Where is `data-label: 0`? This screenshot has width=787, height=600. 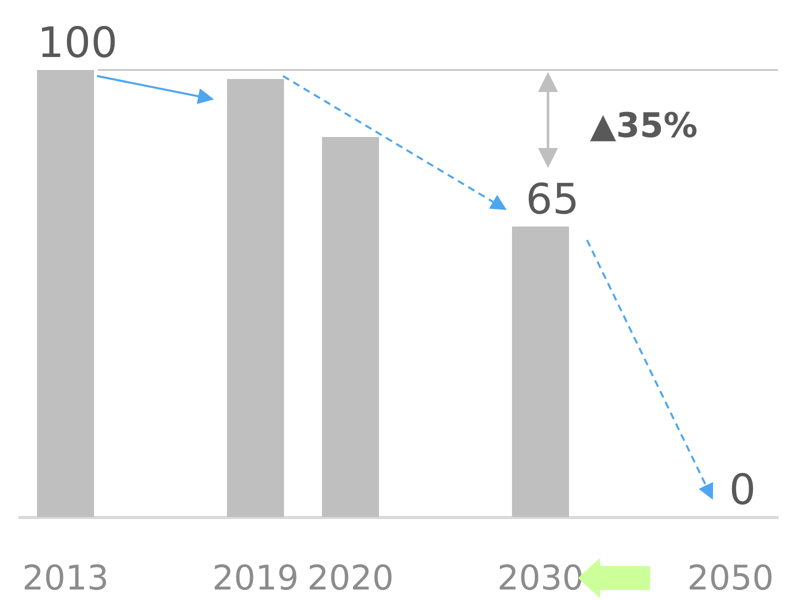
data-label: 0 is located at coordinates (742, 489).